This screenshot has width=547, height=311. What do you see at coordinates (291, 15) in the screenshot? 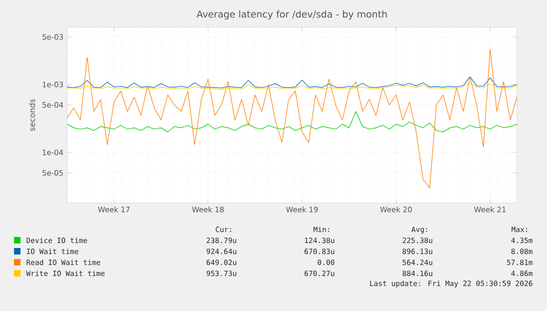
I see `chart-title: Average latency for /dev/sda - by month` at bounding box center [291, 15].